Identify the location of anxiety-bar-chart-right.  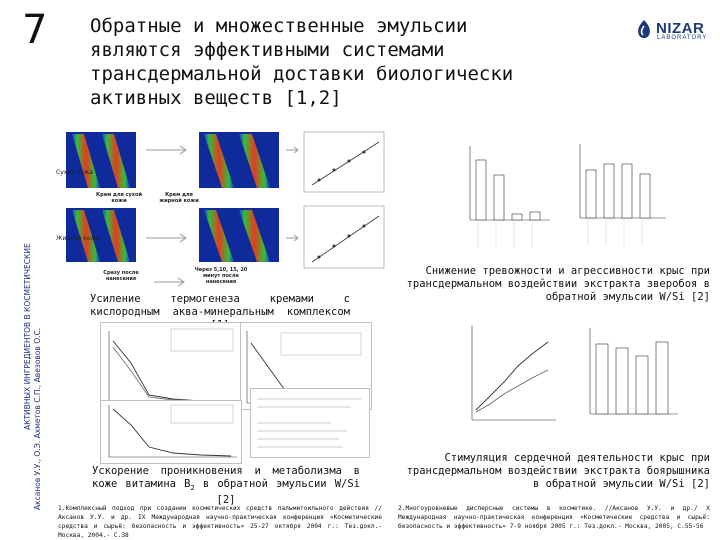
(616, 194).